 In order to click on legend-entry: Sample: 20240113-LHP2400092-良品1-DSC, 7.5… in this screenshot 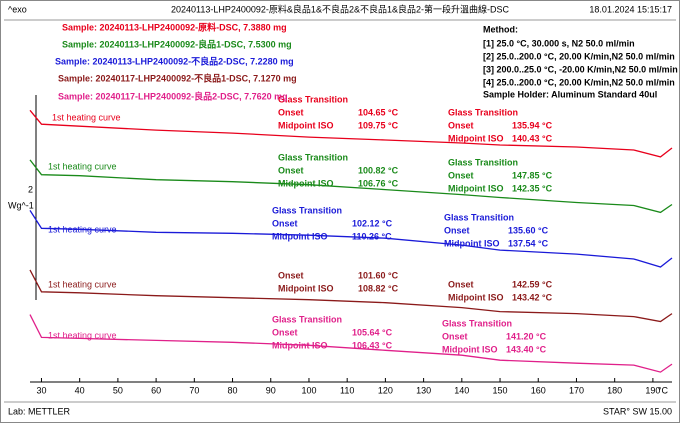, I will do `click(177, 43)`.